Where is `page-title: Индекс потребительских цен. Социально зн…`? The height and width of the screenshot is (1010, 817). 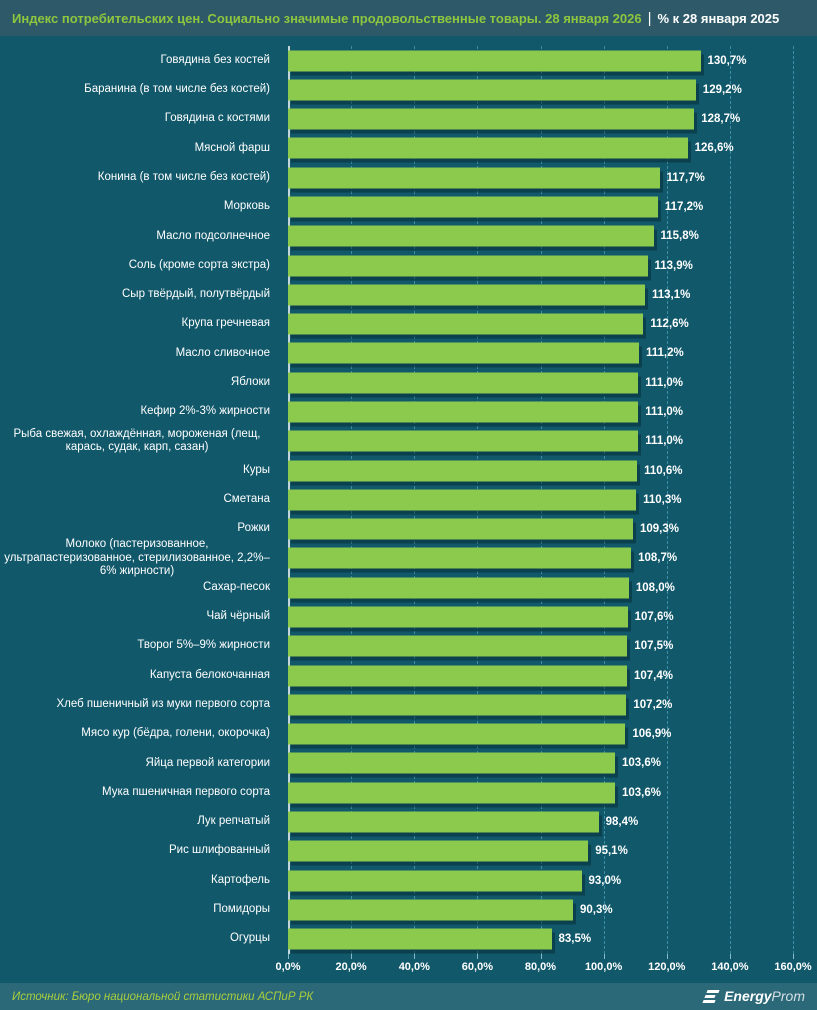
page-title: Индекс потребительских цен. Социально зн… is located at coordinates (327, 18).